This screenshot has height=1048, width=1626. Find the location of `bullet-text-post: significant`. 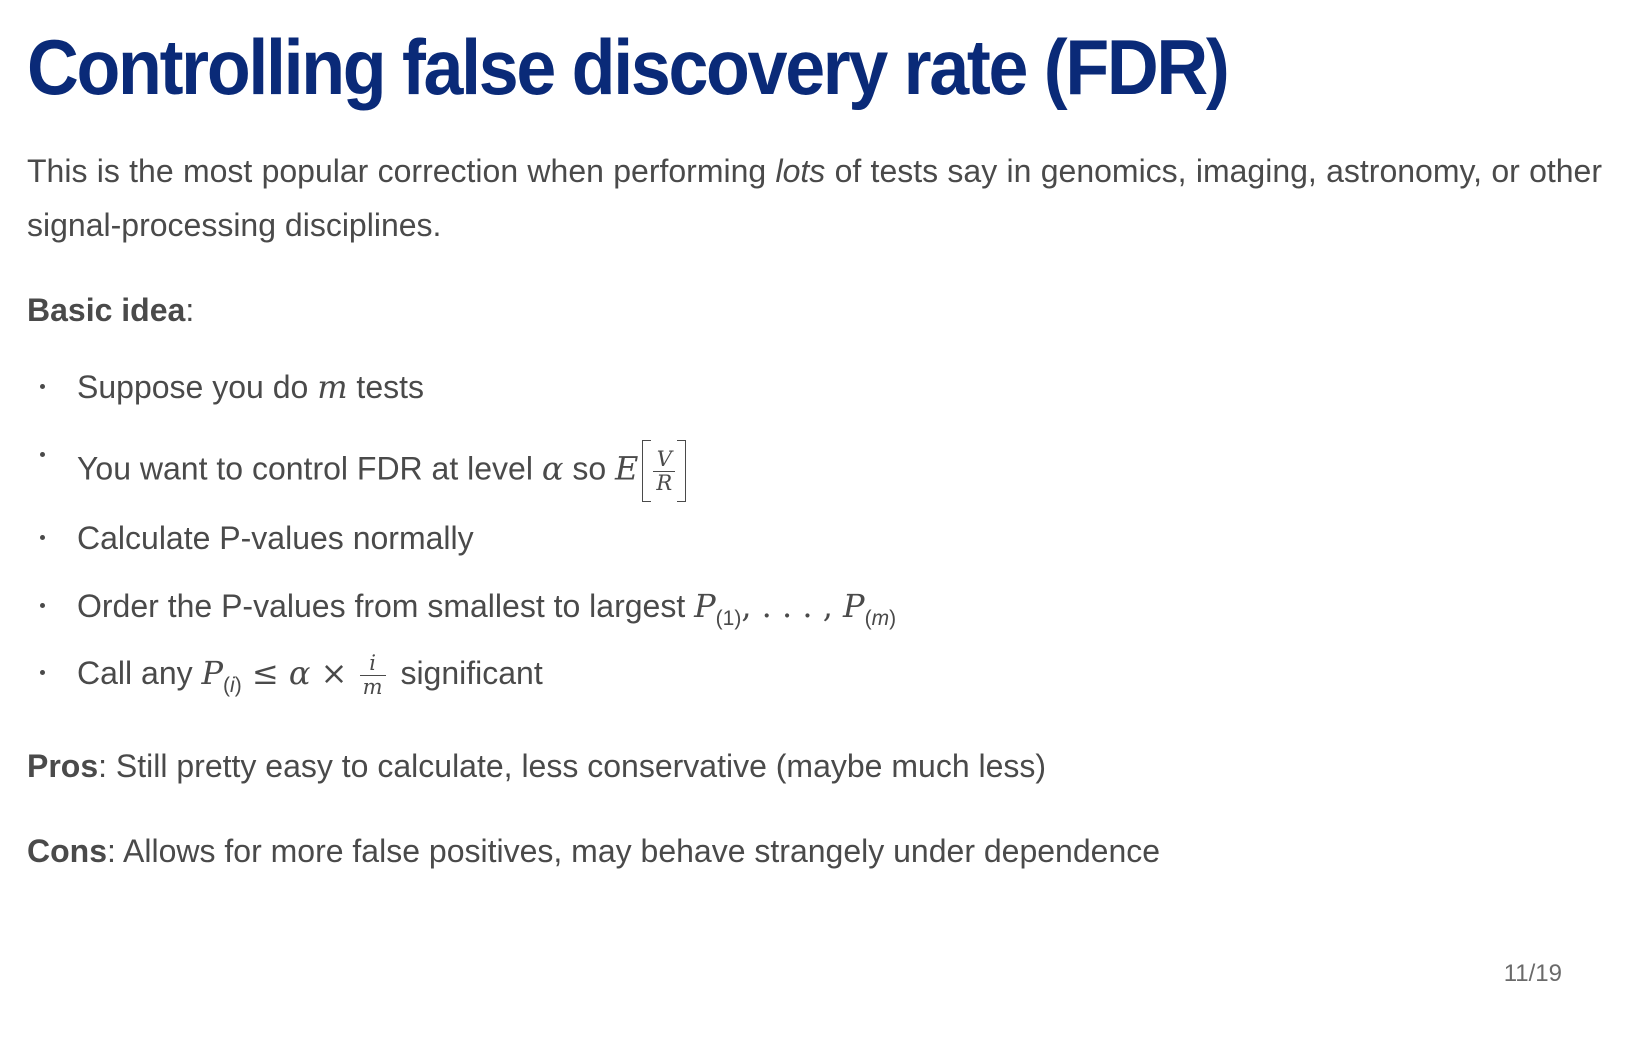

bullet-text-post: significant is located at coordinates (467, 673).